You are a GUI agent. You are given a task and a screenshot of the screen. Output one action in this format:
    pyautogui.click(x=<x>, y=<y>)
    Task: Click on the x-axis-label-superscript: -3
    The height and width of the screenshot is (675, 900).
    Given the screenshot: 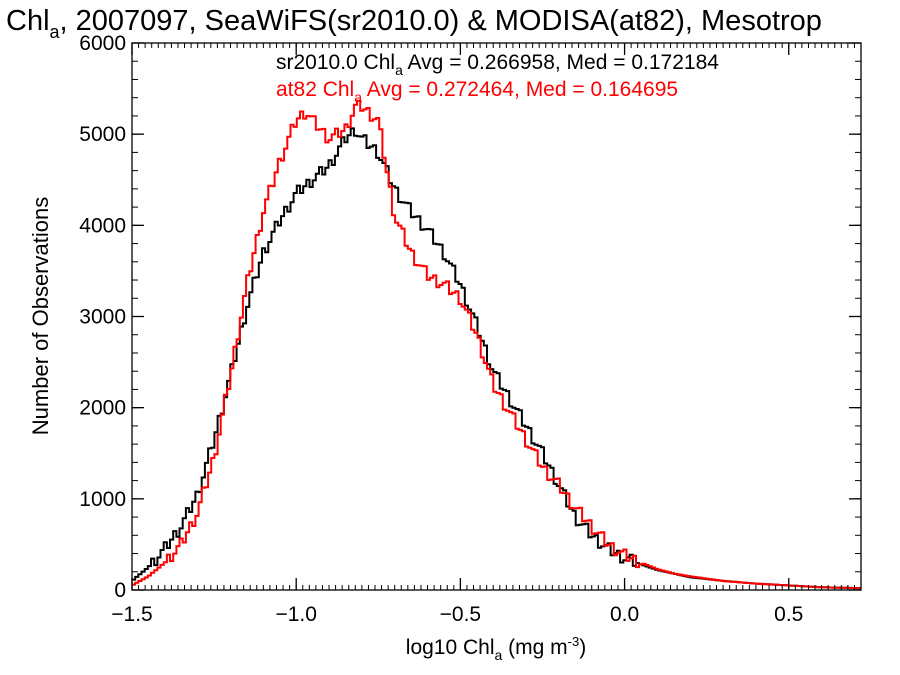 What is the action you would take?
    pyautogui.click(x=574, y=641)
    